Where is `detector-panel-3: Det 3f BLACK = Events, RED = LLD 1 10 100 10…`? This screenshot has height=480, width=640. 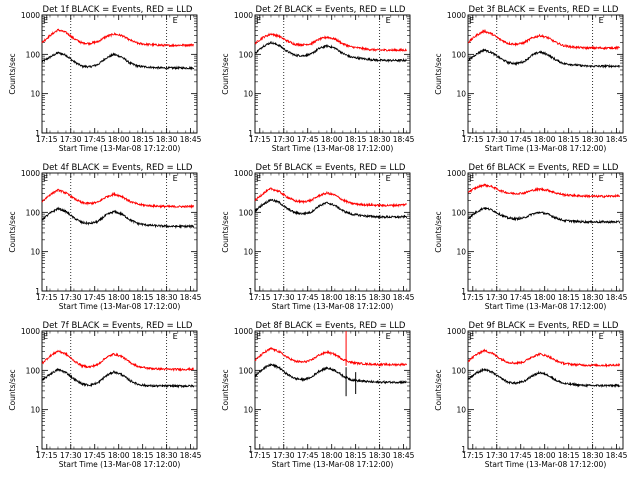 detector-panel-3: Det 3f BLACK = Events, RED = LLD 1 10 100 10… is located at coordinates (531, 79).